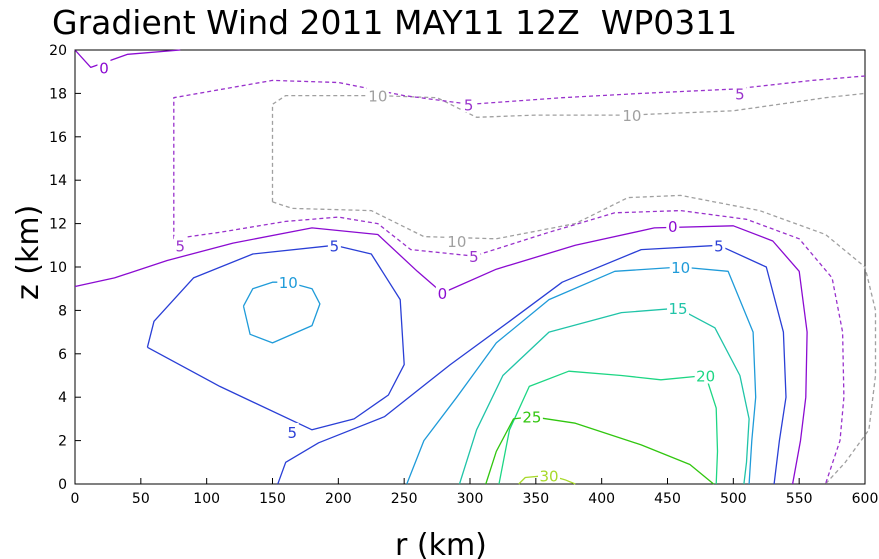 The image size is (879, 559). What do you see at coordinates (28, 252) in the screenshot?
I see `y-axis-label: z (km)` at bounding box center [28, 252].